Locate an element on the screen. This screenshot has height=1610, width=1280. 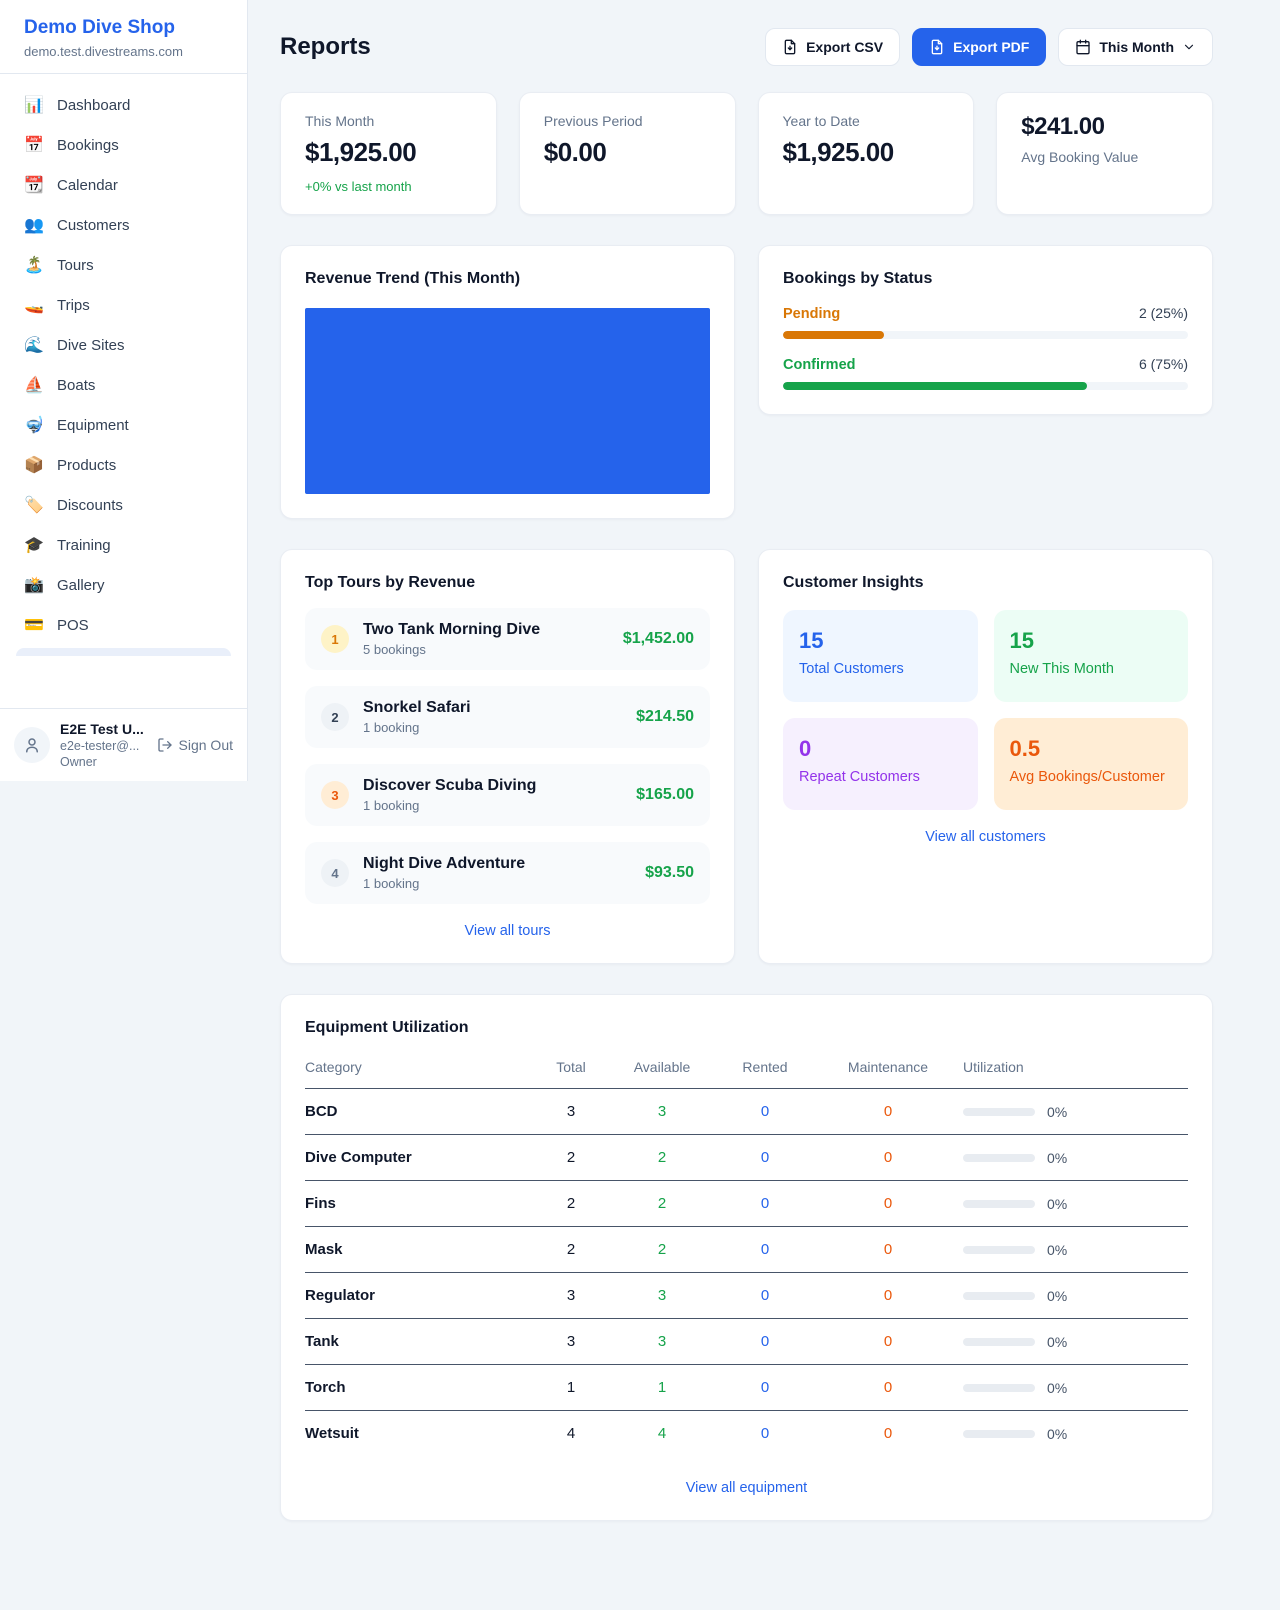
sidebar-item-label: Equipment is located at coordinates (93, 425).